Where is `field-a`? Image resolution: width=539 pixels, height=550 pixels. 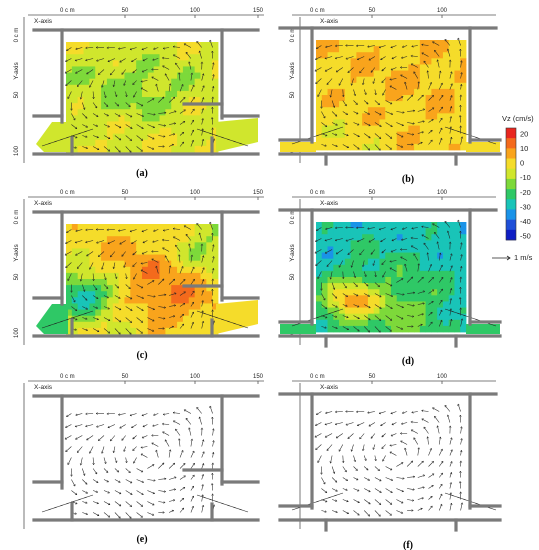 field-a is located at coordinates (147, 97).